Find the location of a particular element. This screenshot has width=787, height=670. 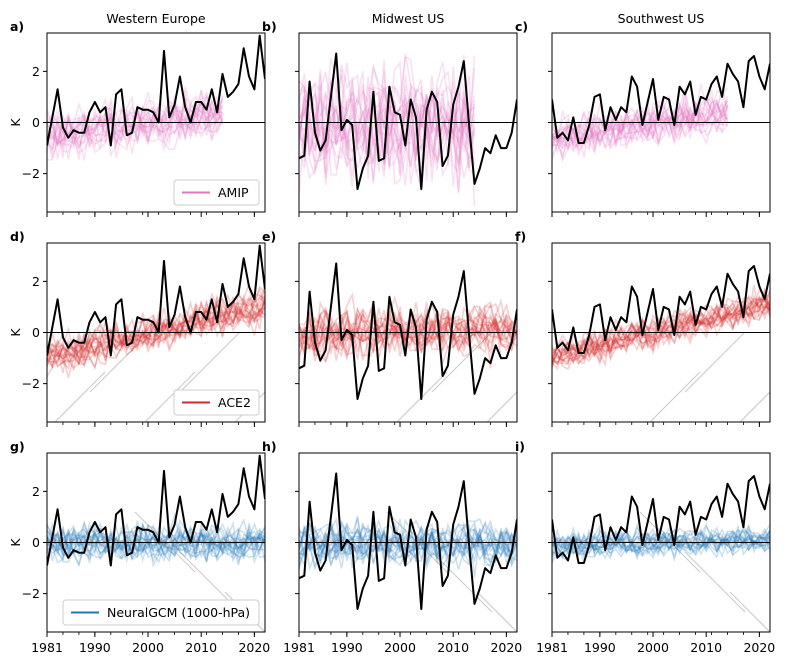

y-axis-label: K is located at coordinates (15, 332).